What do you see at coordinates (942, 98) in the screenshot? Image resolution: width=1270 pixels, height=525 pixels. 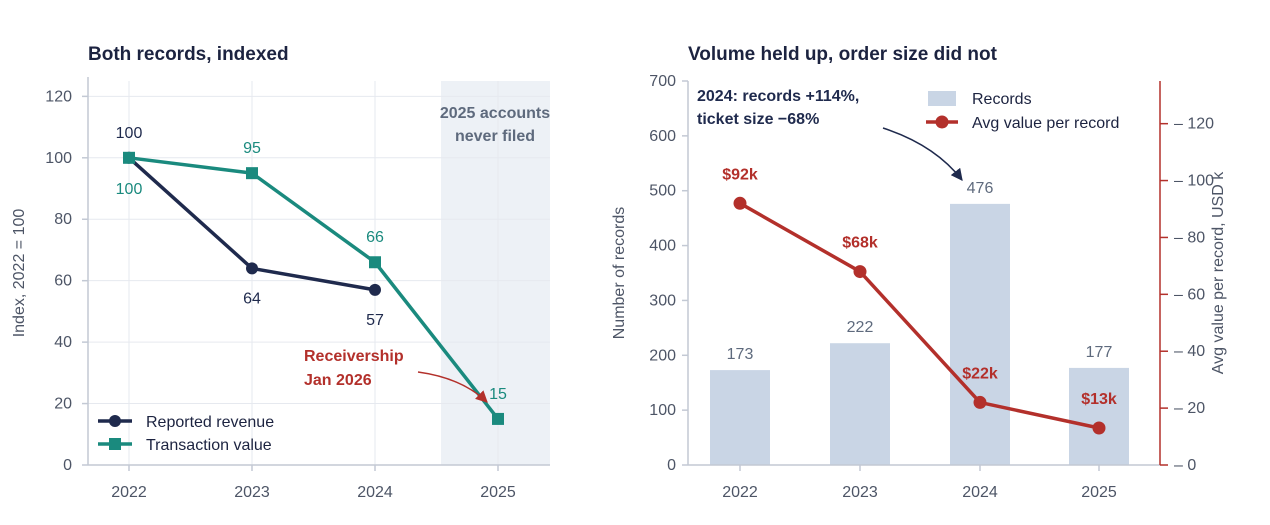 I see `legend-records-swatch` at bounding box center [942, 98].